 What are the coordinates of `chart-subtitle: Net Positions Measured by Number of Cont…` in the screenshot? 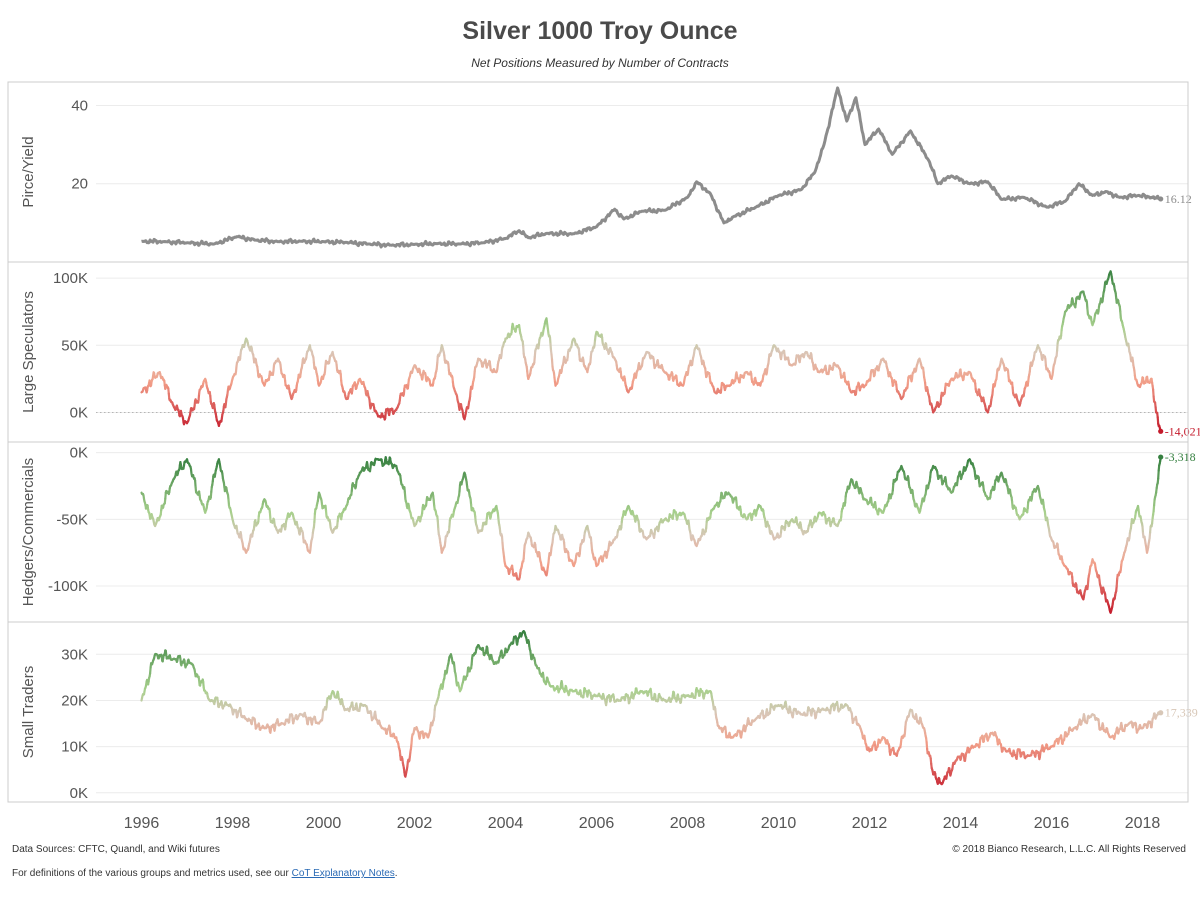 It's located at (600, 63).